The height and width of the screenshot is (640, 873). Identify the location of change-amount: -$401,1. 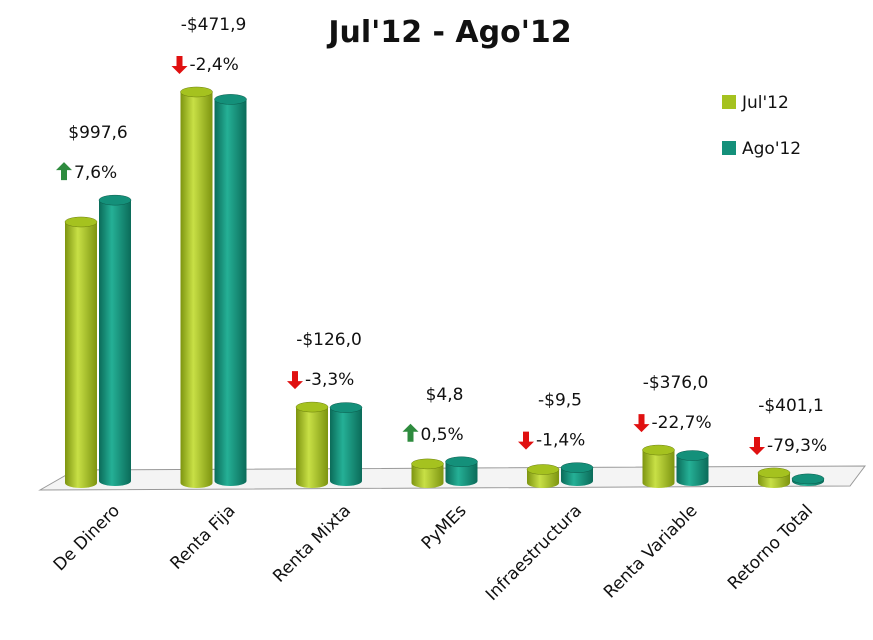
(791, 406).